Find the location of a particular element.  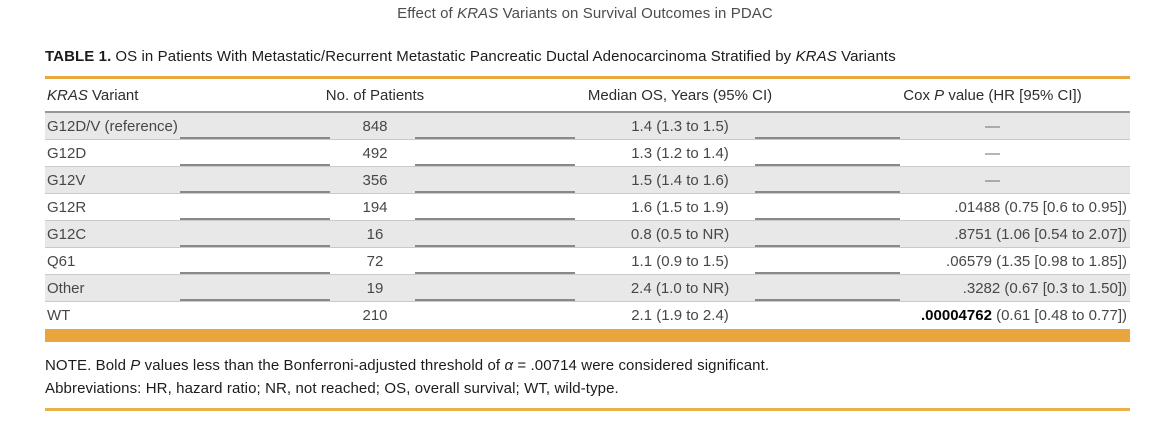

cell-variant: WT is located at coordinates (59, 315).